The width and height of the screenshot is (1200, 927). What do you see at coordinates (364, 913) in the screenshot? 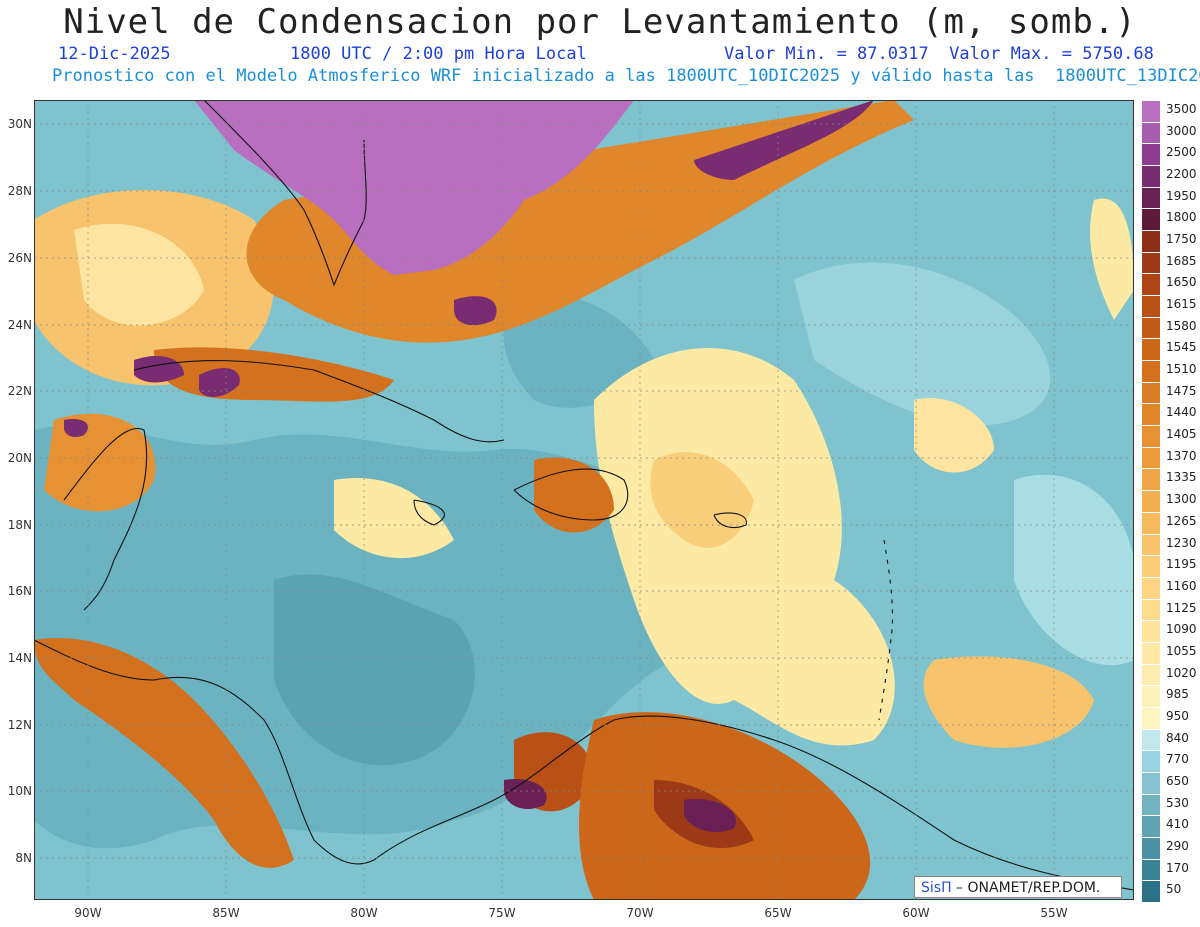
I see `lon-label: 80W` at bounding box center [364, 913].